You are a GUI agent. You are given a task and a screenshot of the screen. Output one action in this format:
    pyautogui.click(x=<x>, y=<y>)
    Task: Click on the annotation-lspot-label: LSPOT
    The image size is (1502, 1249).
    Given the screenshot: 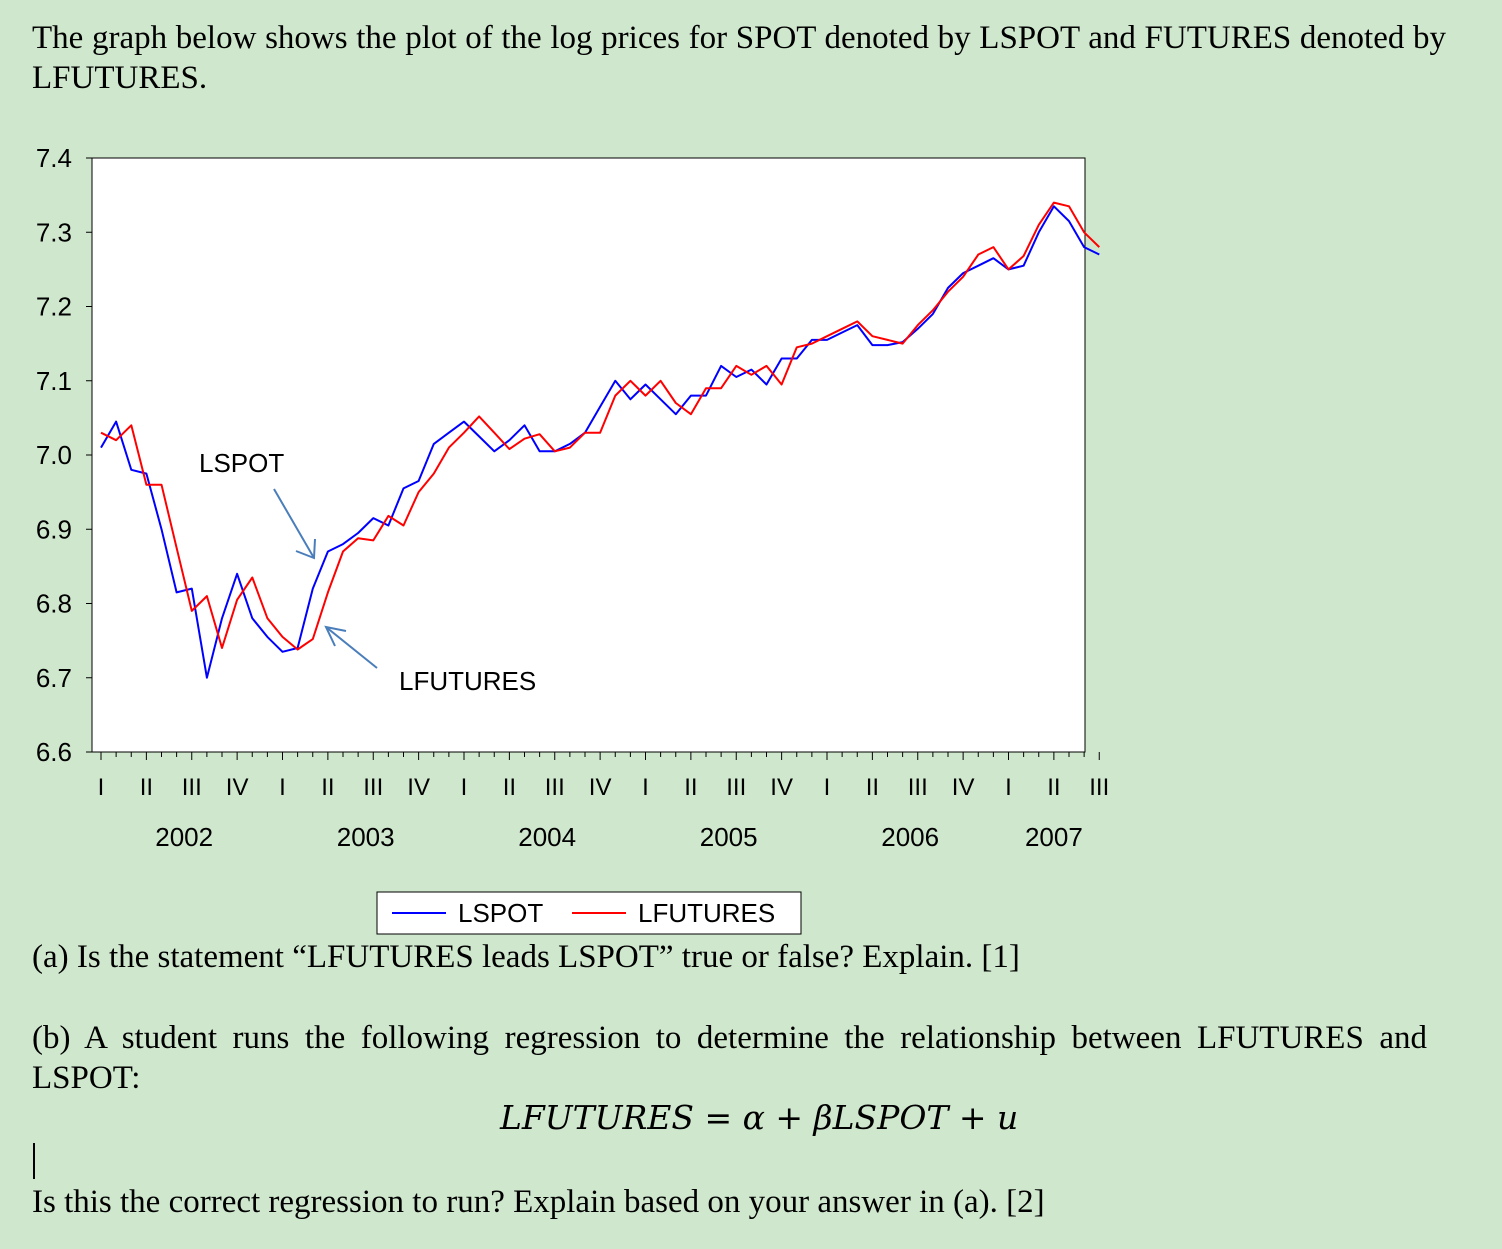 What is the action you would take?
    pyautogui.click(x=241, y=463)
    